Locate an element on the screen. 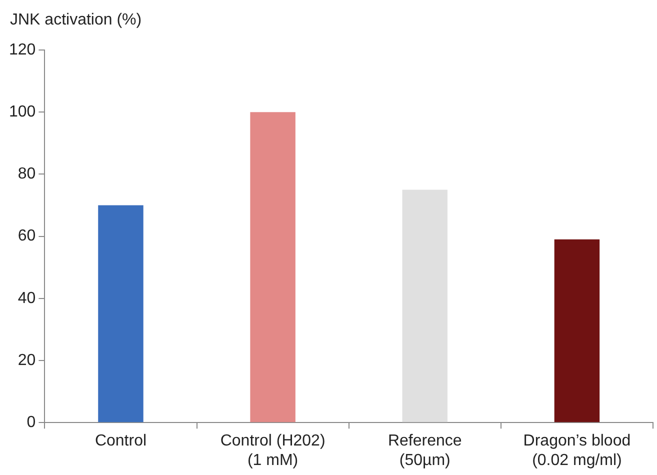  y-tick-label: 60 is located at coordinates (27, 236).